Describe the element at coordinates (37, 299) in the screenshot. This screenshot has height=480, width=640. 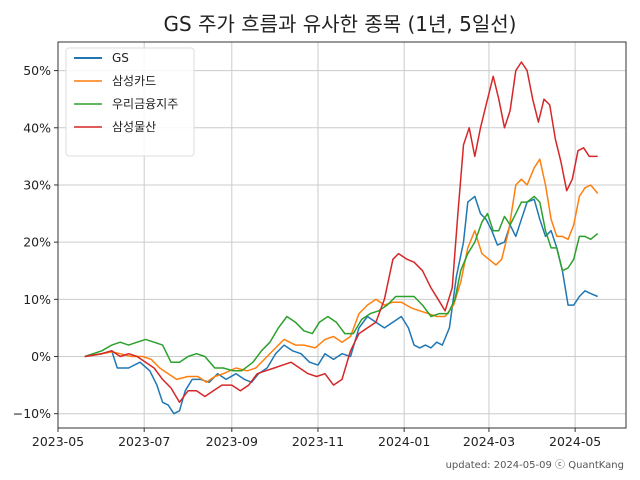
I see `y-tick-label: 10%` at that location.